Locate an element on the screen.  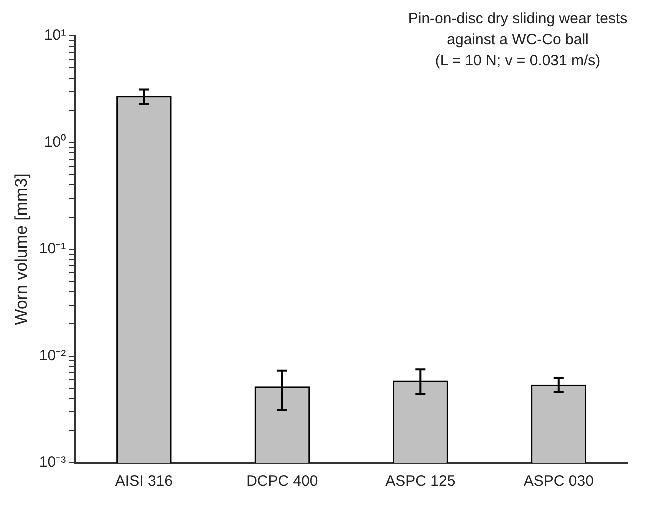
chart-title: Pin-on-disc dry sliding wear tests against a WC-Co ball (L = 10 N; v = 0.031 m/s) is located at coordinates (518, 40).